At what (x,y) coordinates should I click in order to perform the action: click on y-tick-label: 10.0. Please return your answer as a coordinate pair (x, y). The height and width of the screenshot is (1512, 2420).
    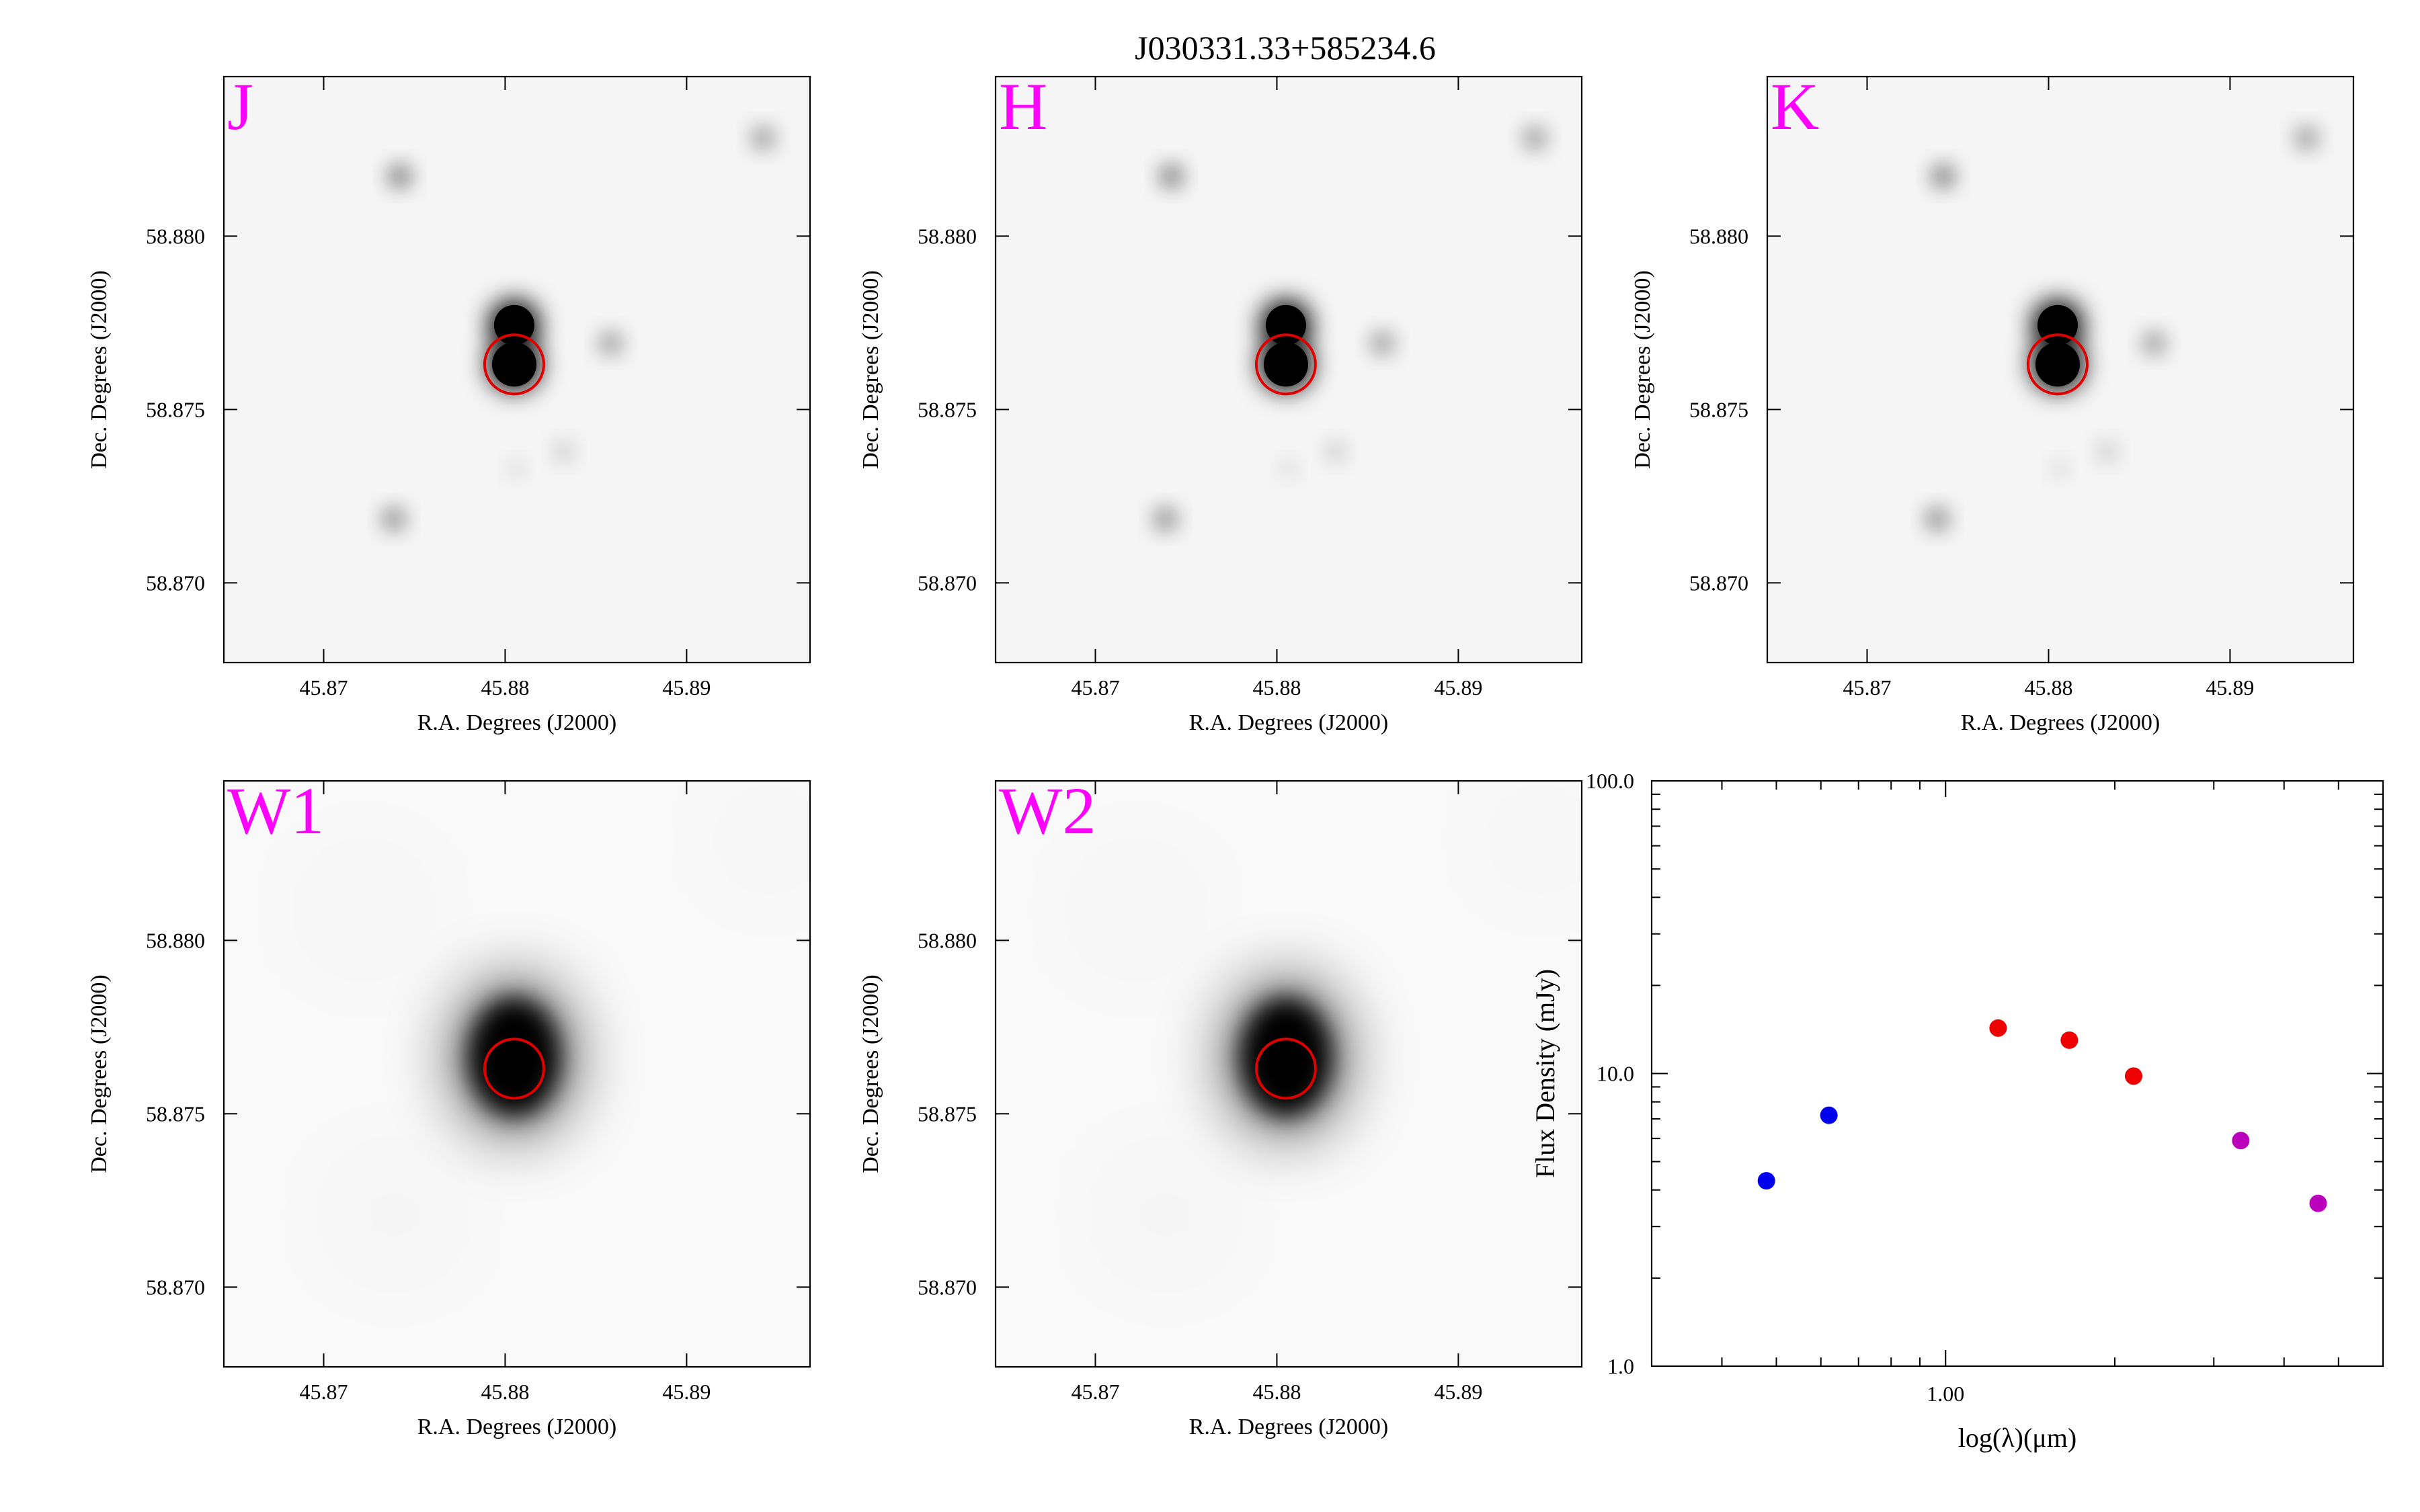
    Looking at the image, I should click on (1615, 1074).